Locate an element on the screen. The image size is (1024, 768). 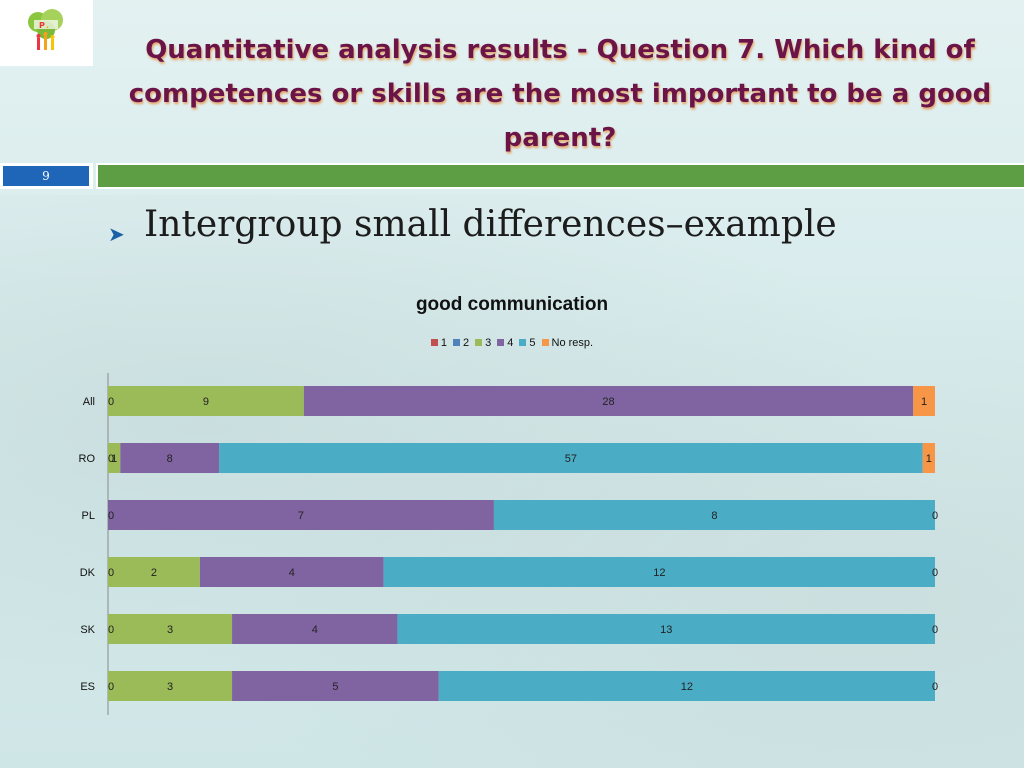
data-label-dk-2: 4 is located at coordinates (292, 573).